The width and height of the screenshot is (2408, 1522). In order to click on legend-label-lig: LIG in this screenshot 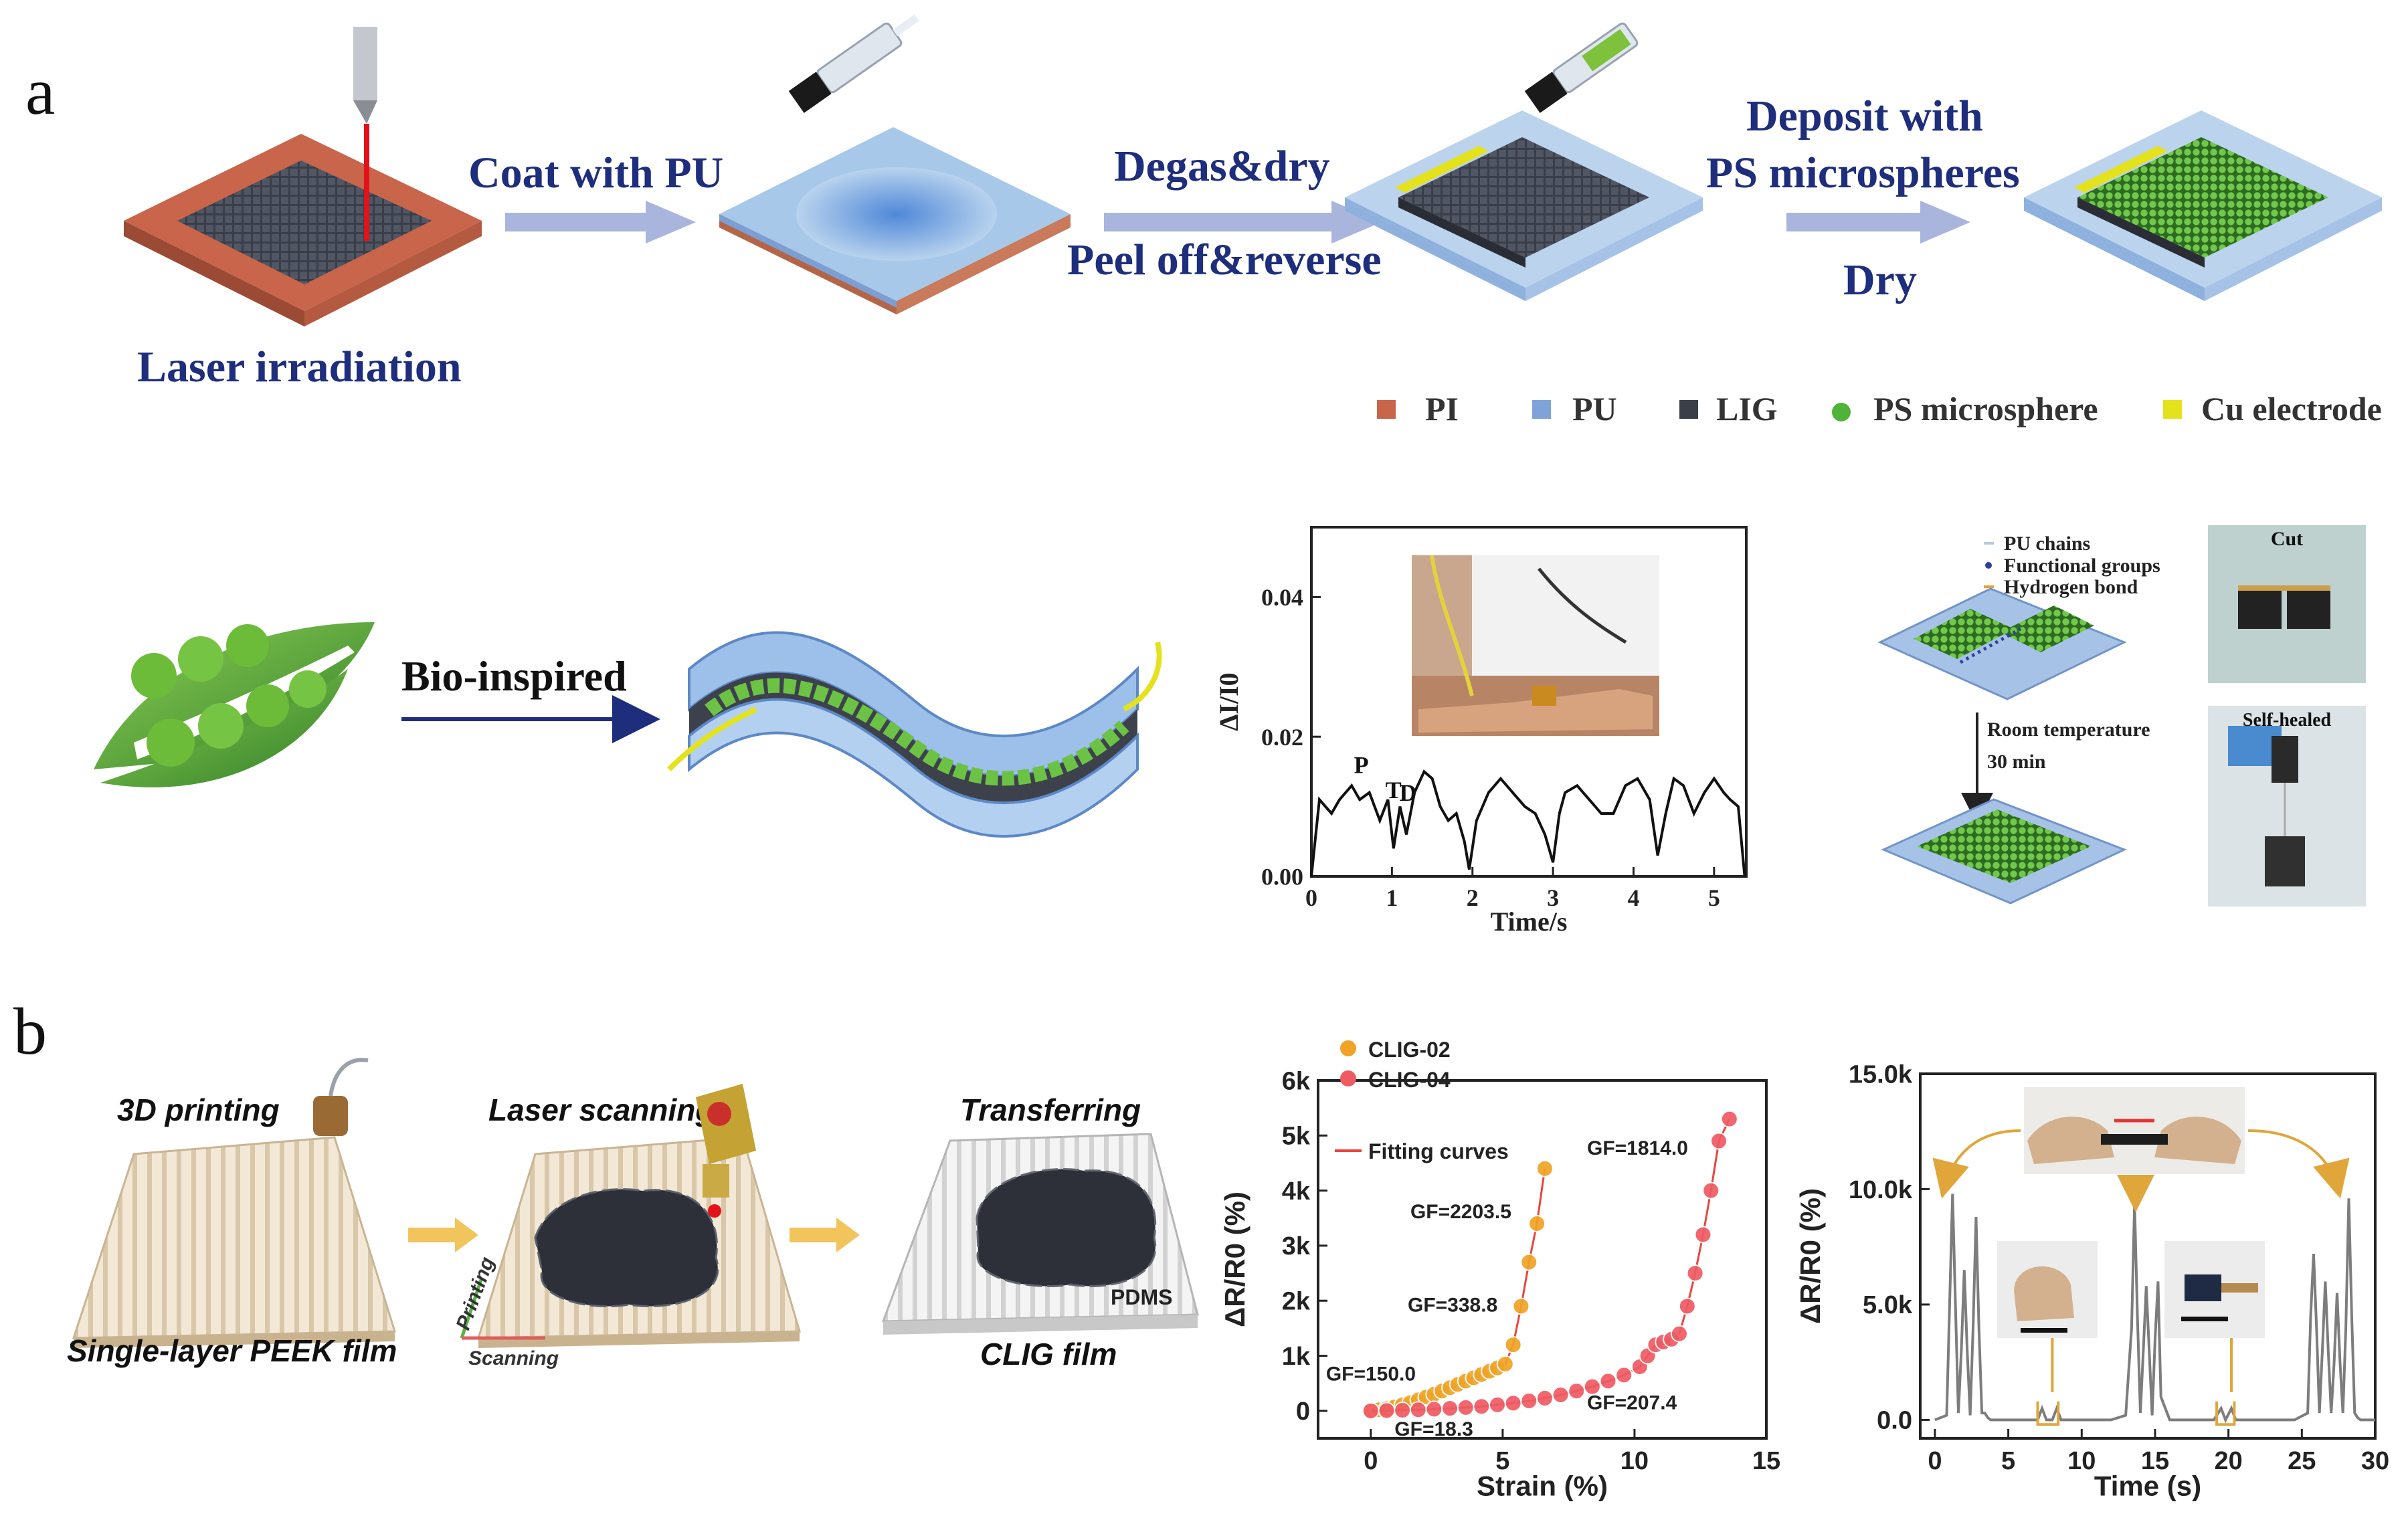, I will do `click(1747, 408)`.